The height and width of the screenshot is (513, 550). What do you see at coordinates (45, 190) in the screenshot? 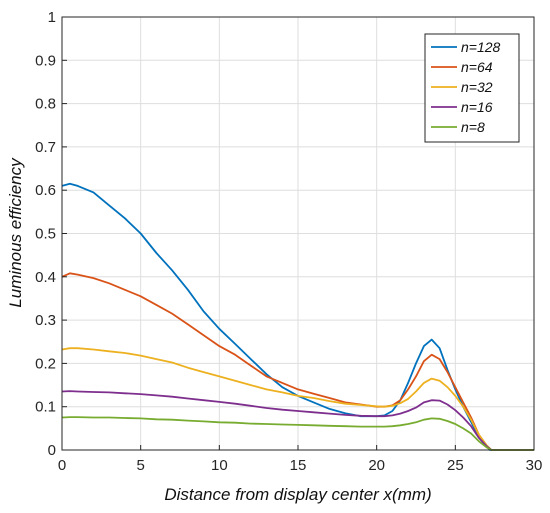
I see `y-tick-label: 0.6` at bounding box center [45, 190].